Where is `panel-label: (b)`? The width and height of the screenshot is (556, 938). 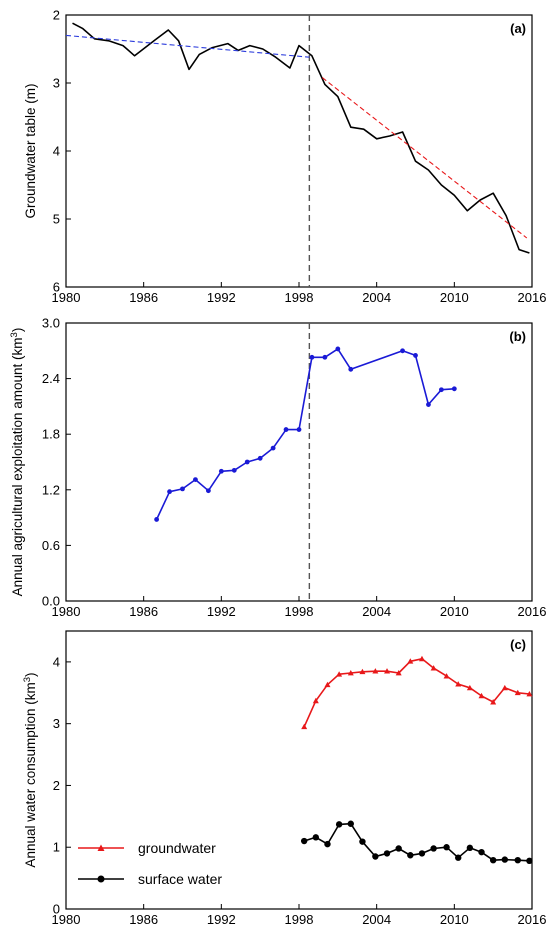
panel-label: (b) is located at coordinates (517, 336).